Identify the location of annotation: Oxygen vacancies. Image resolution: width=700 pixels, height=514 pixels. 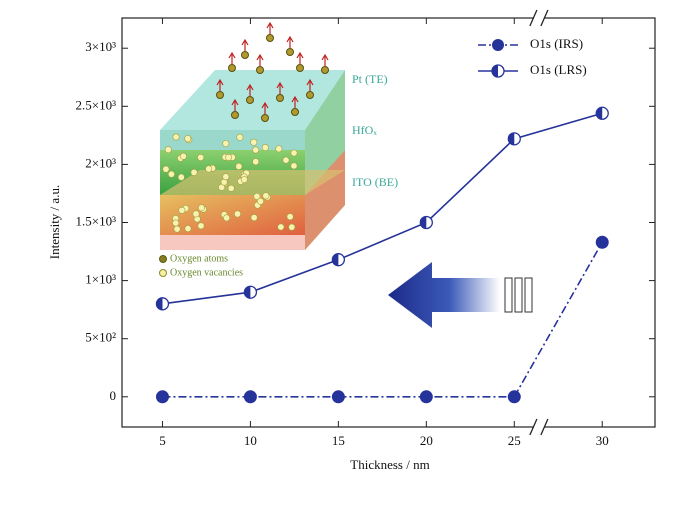
(206, 272).